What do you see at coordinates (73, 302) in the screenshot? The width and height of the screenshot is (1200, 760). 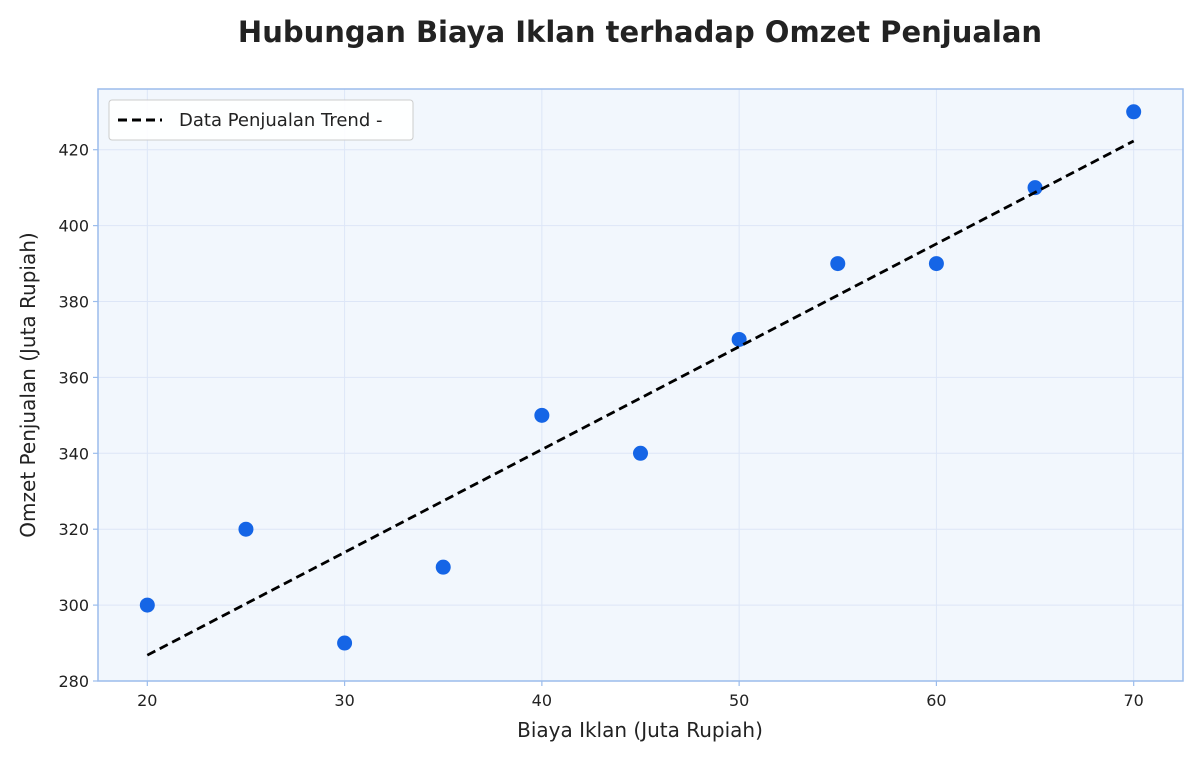 I see `y-tick-label: 380` at bounding box center [73, 302].